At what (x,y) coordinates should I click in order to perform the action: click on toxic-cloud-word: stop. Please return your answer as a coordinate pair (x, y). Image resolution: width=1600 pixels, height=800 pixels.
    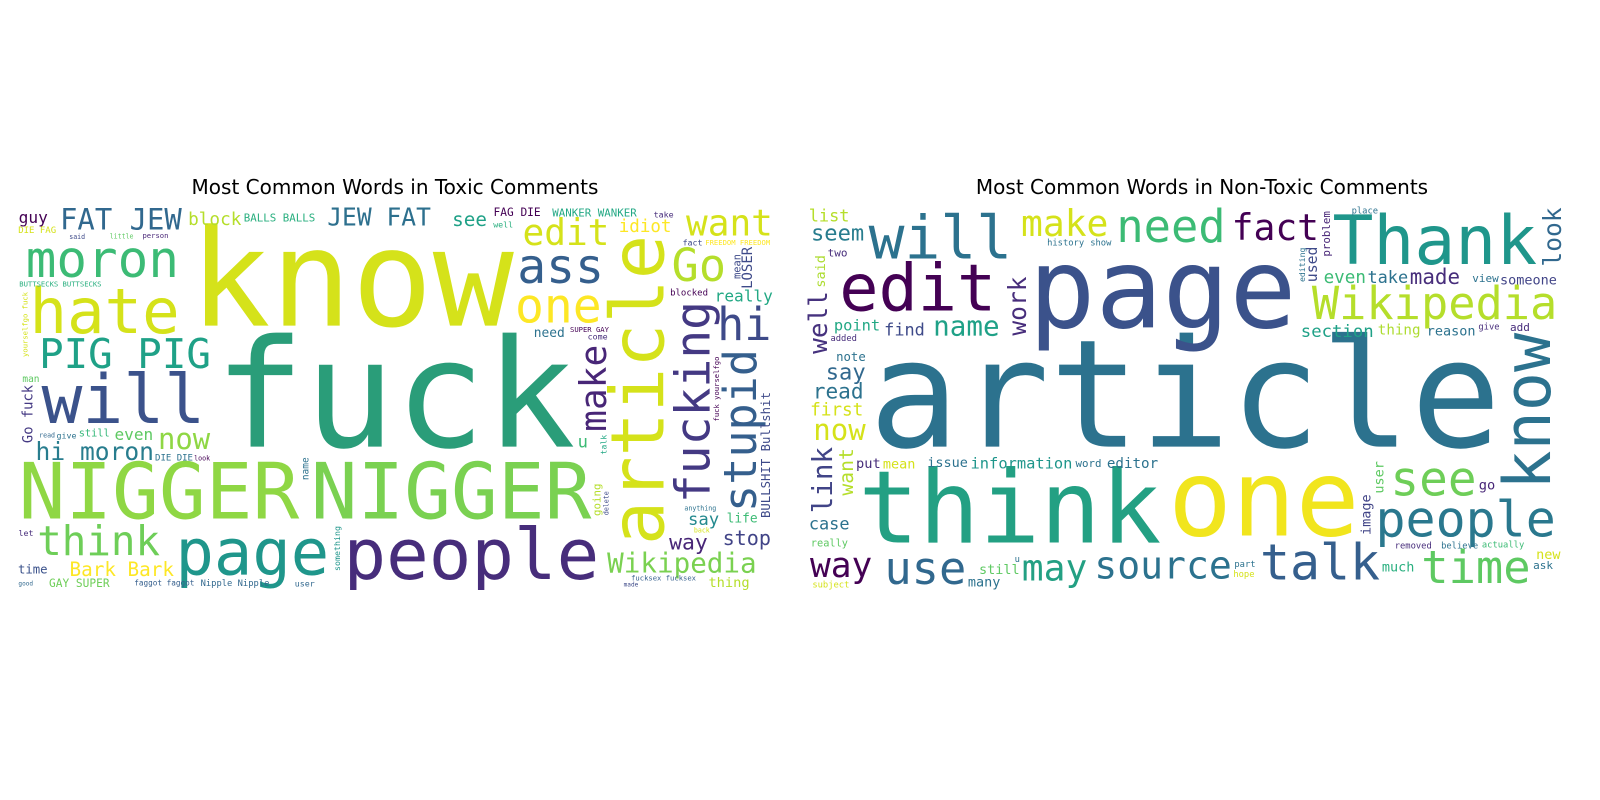
    Looking at the image, I should click on (747, 538).